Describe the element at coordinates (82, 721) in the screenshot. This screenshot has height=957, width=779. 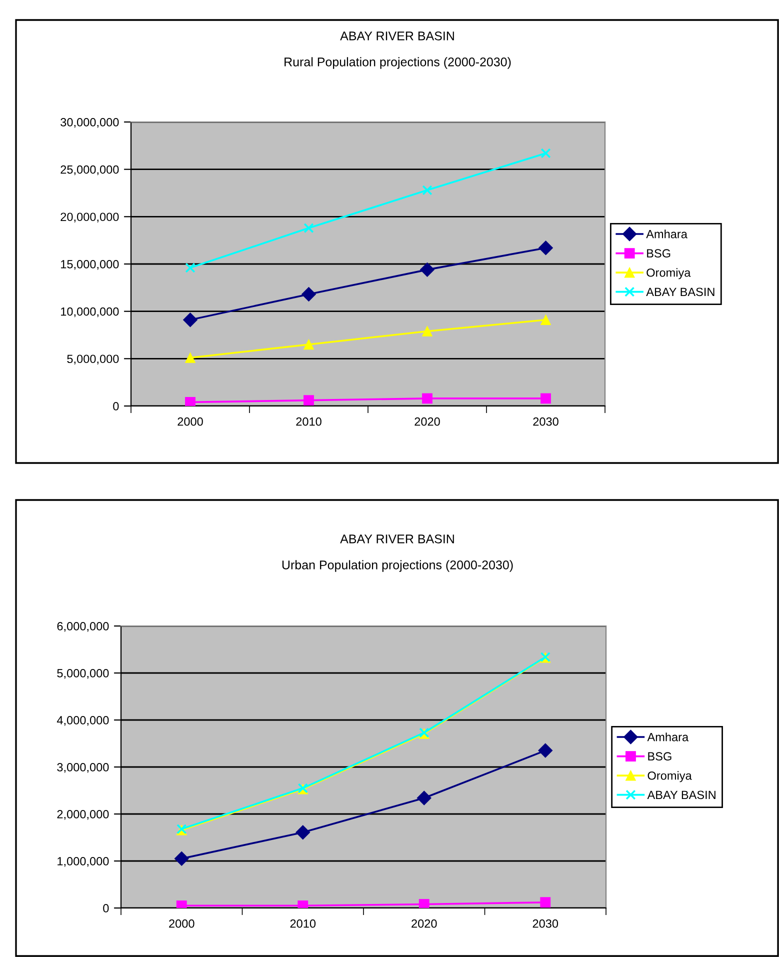
I see `y-tick-label: 4,000,000` at that location.